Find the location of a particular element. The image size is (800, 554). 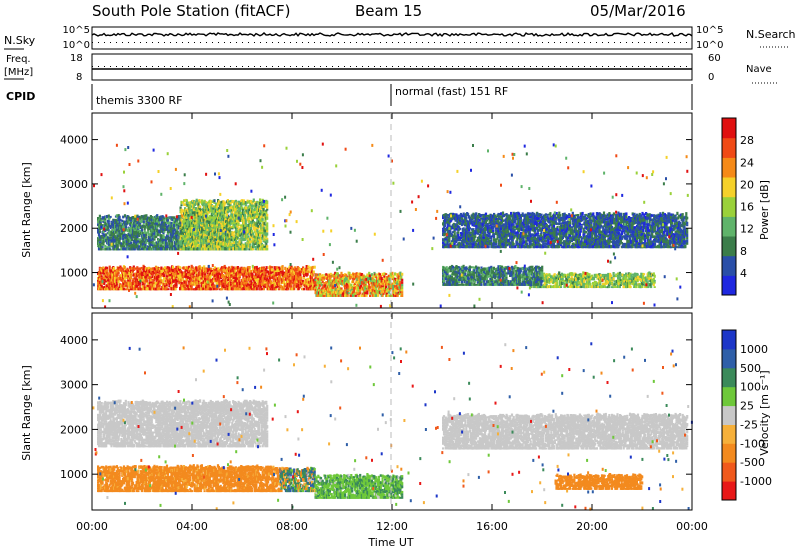

freq-label: Freq. is located at coordinates (18, 59).